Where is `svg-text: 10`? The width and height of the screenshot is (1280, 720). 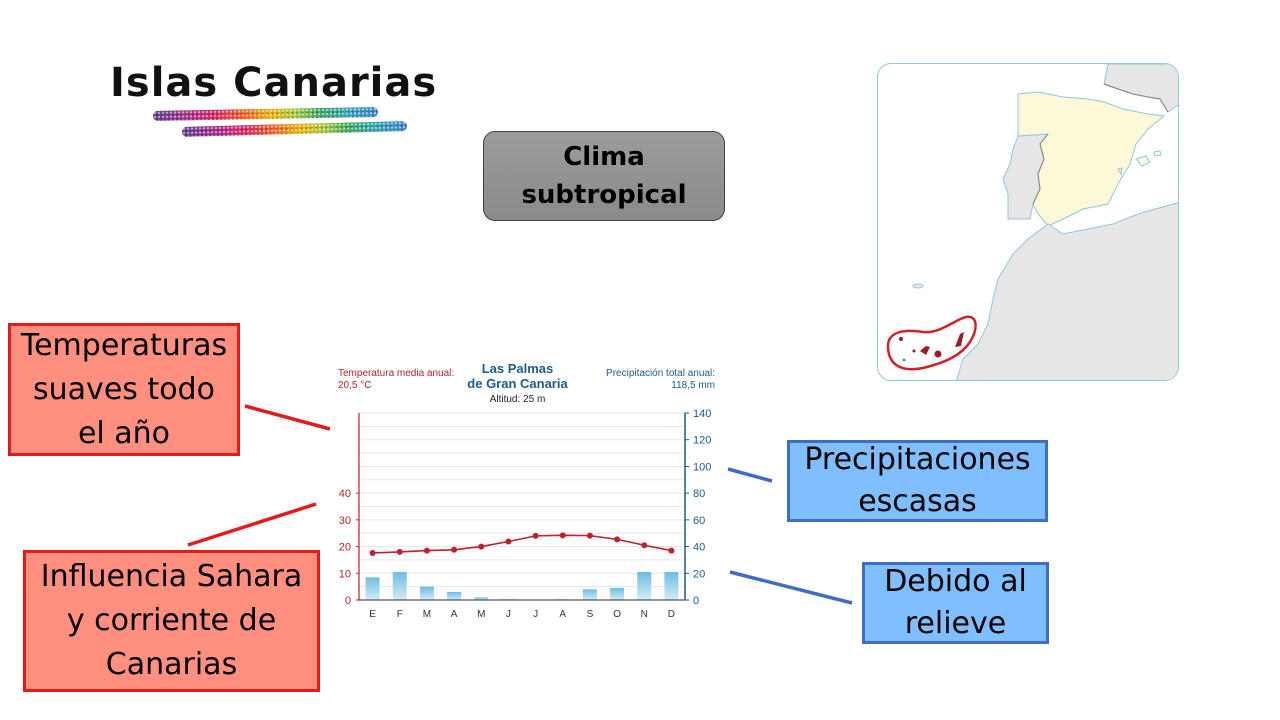 svg-text: 10 is located at coordinates (345, 574).